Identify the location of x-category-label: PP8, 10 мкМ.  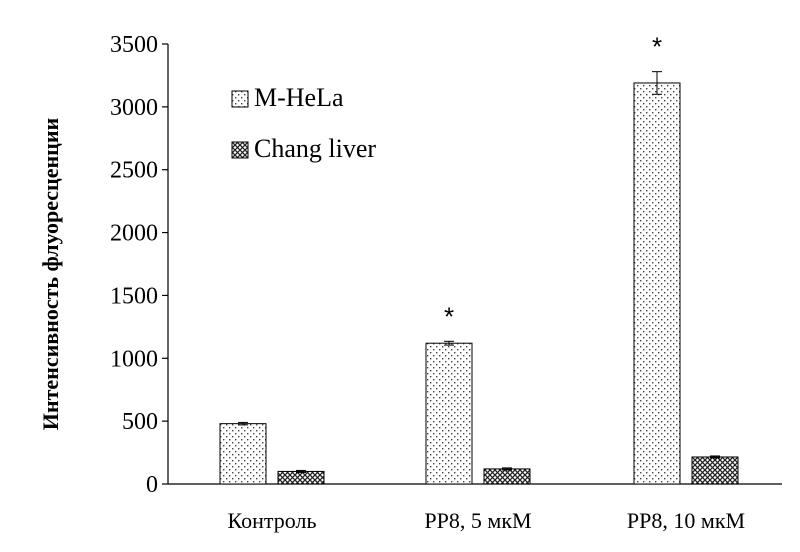
(686, 520).